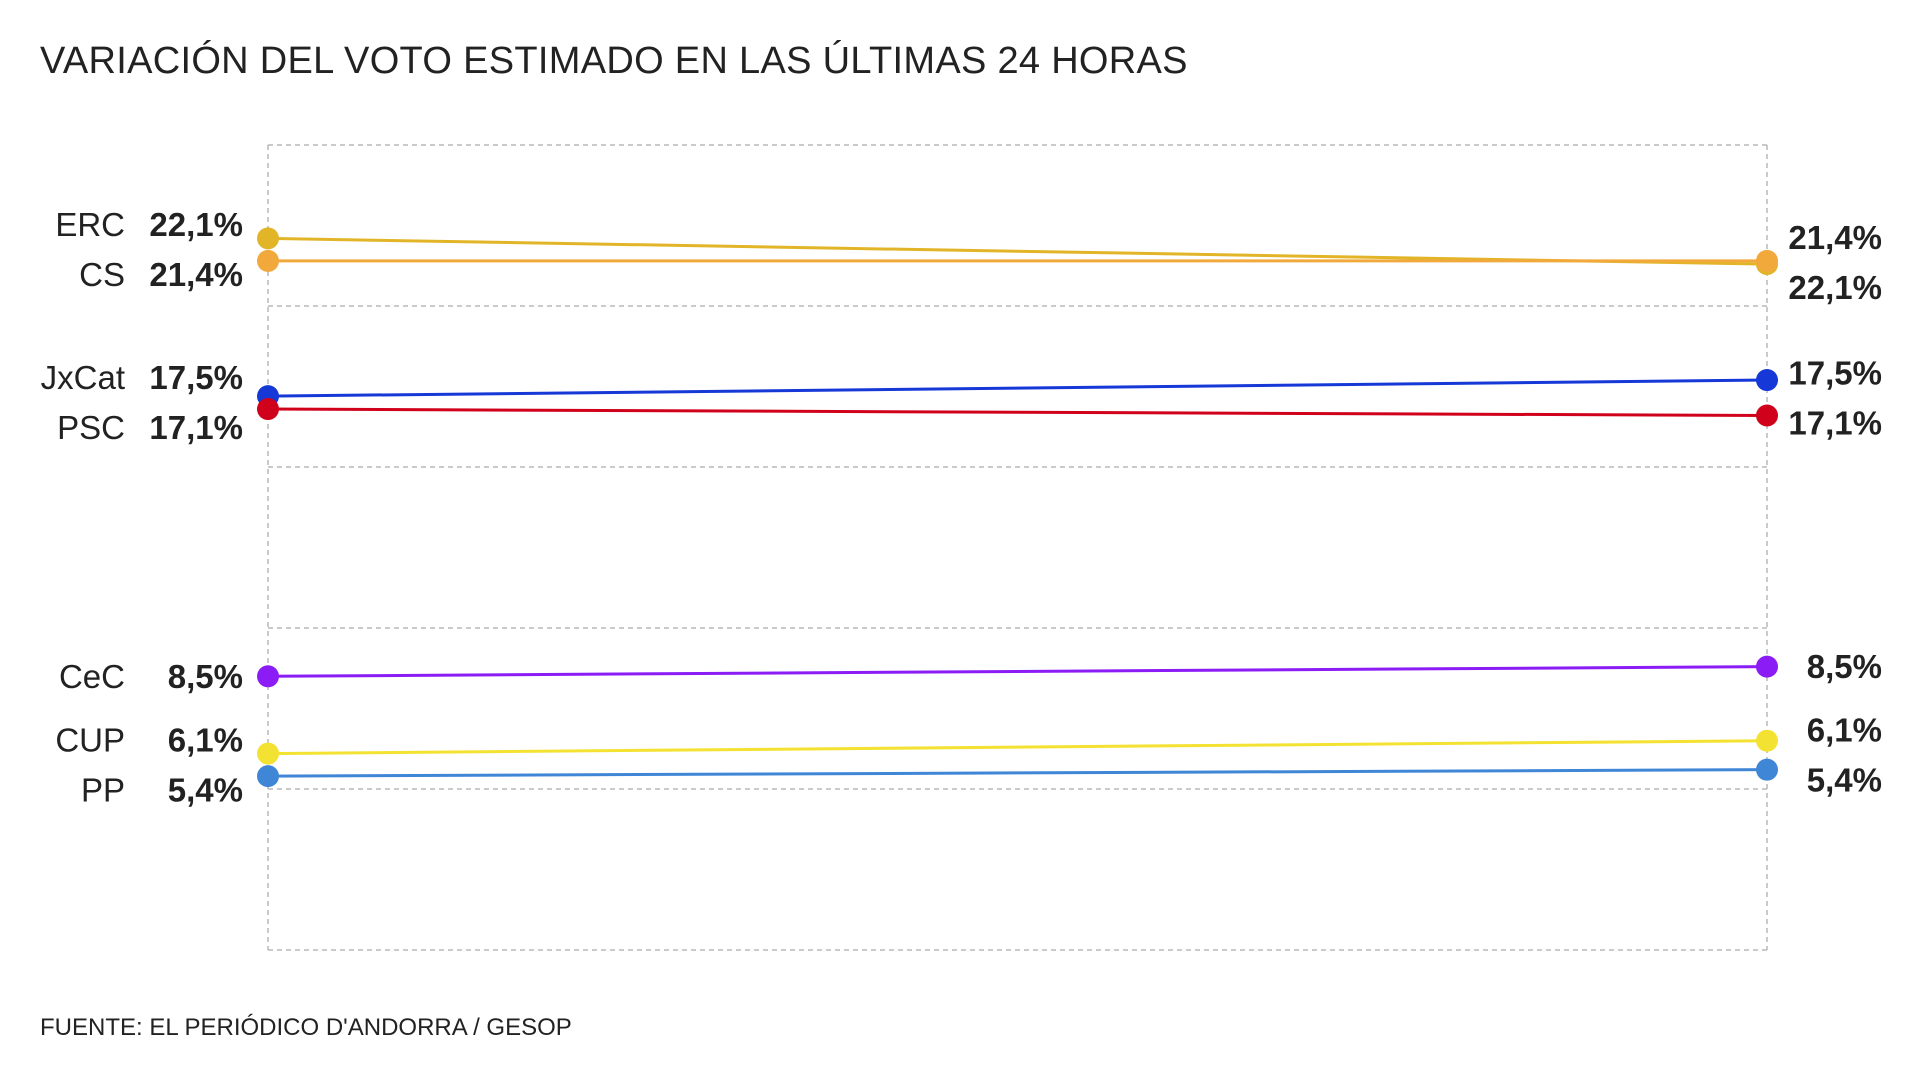 Image resolution: width=1920 pixels, height=1080 pixels. I want to click on series-line-psc, so click(1017, 412).